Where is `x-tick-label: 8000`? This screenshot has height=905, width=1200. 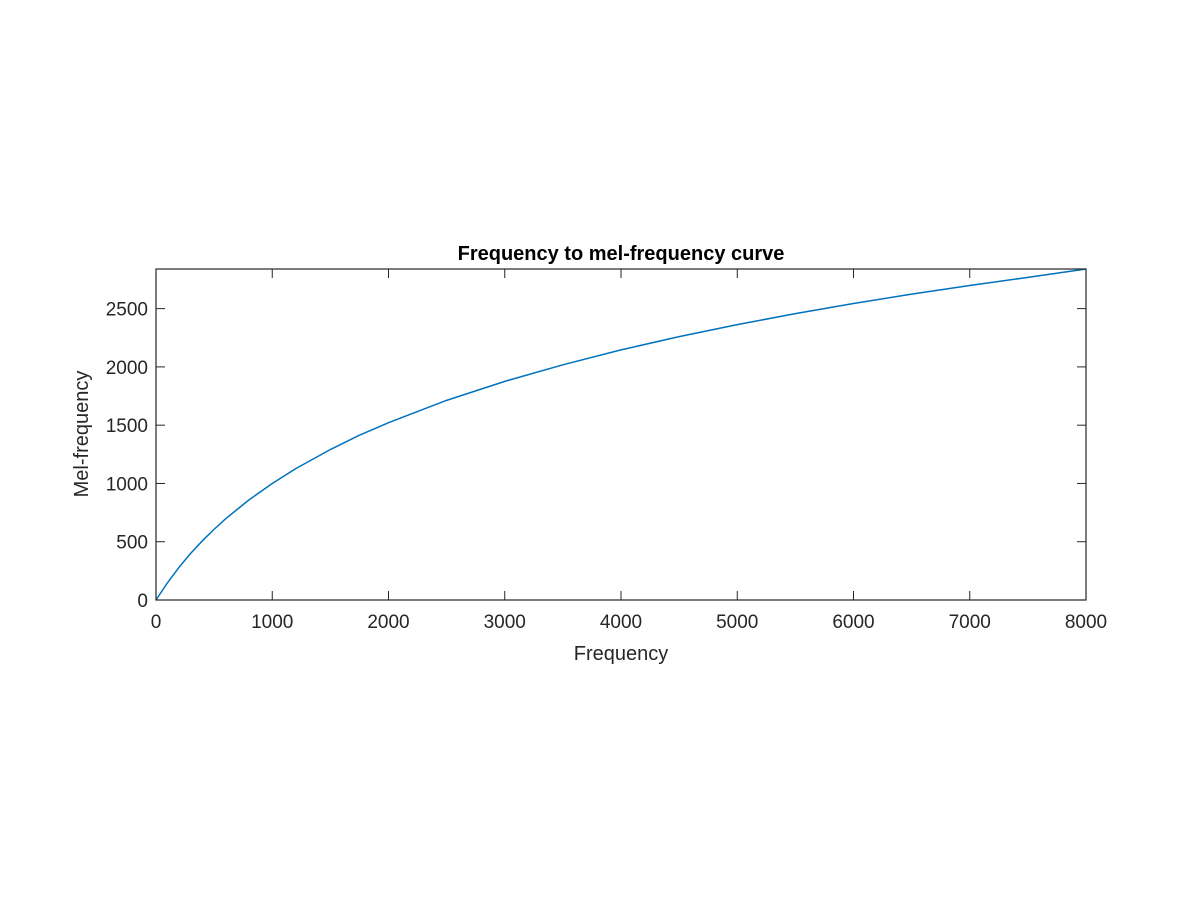 x-tick-label: 8000 is located at coordinates (1086, 622).